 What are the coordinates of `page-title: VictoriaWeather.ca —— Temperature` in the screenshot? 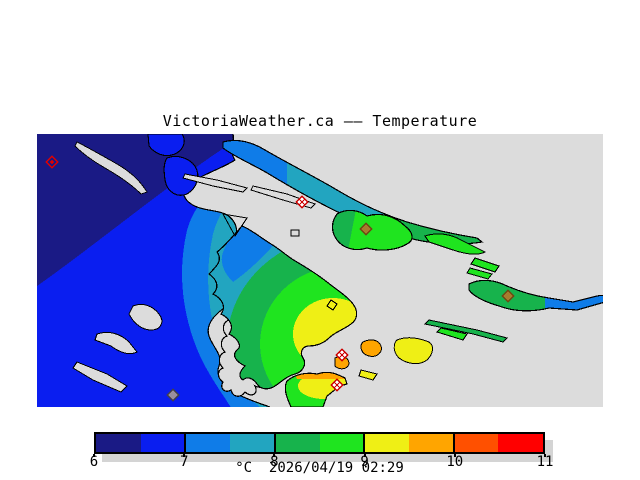 It's located at (320, 121).